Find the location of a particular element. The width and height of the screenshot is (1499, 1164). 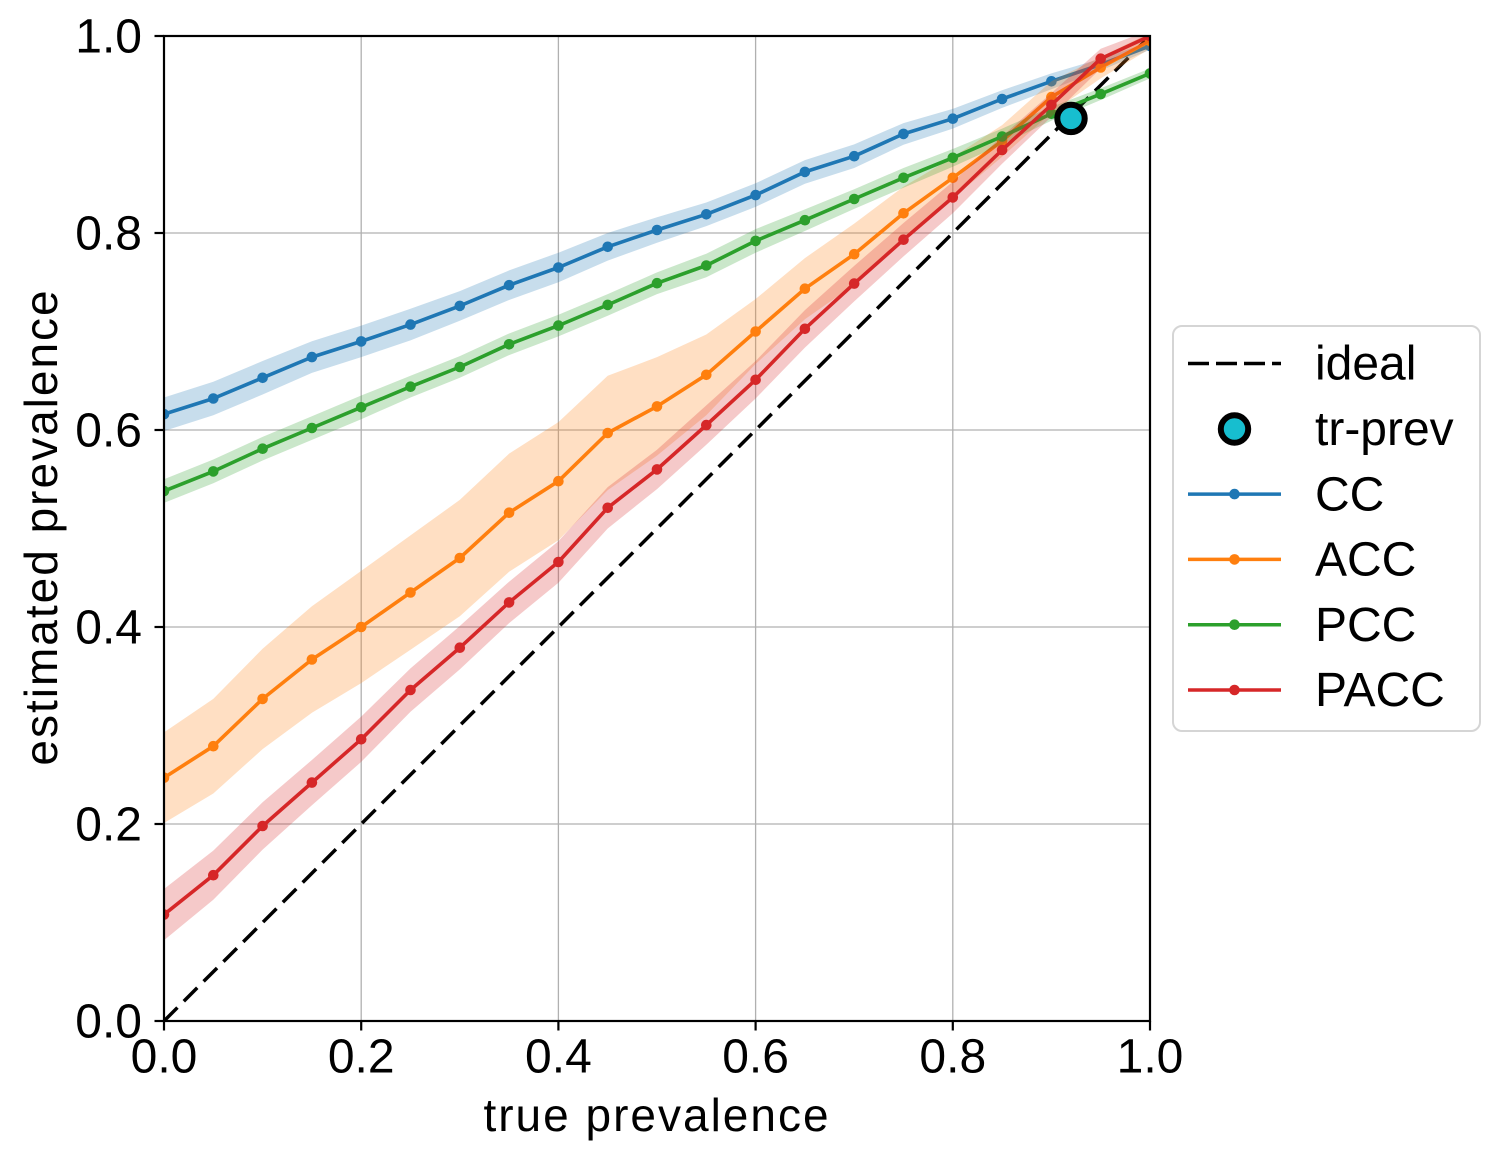

svg-text: CC is located at coordinates (1349, 494).